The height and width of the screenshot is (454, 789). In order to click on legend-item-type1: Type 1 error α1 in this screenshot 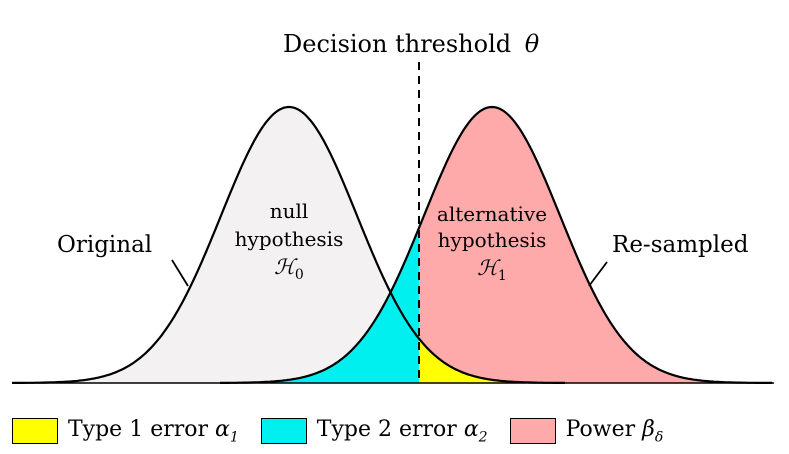, I will do `click(125, 431)`.